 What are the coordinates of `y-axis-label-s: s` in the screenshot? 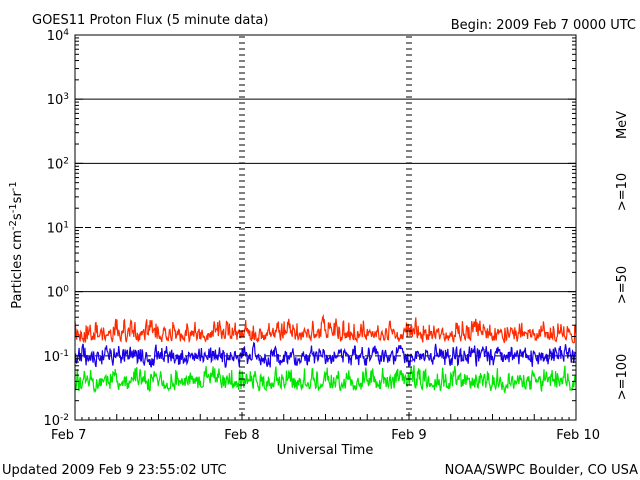 It's located at (17, 216).